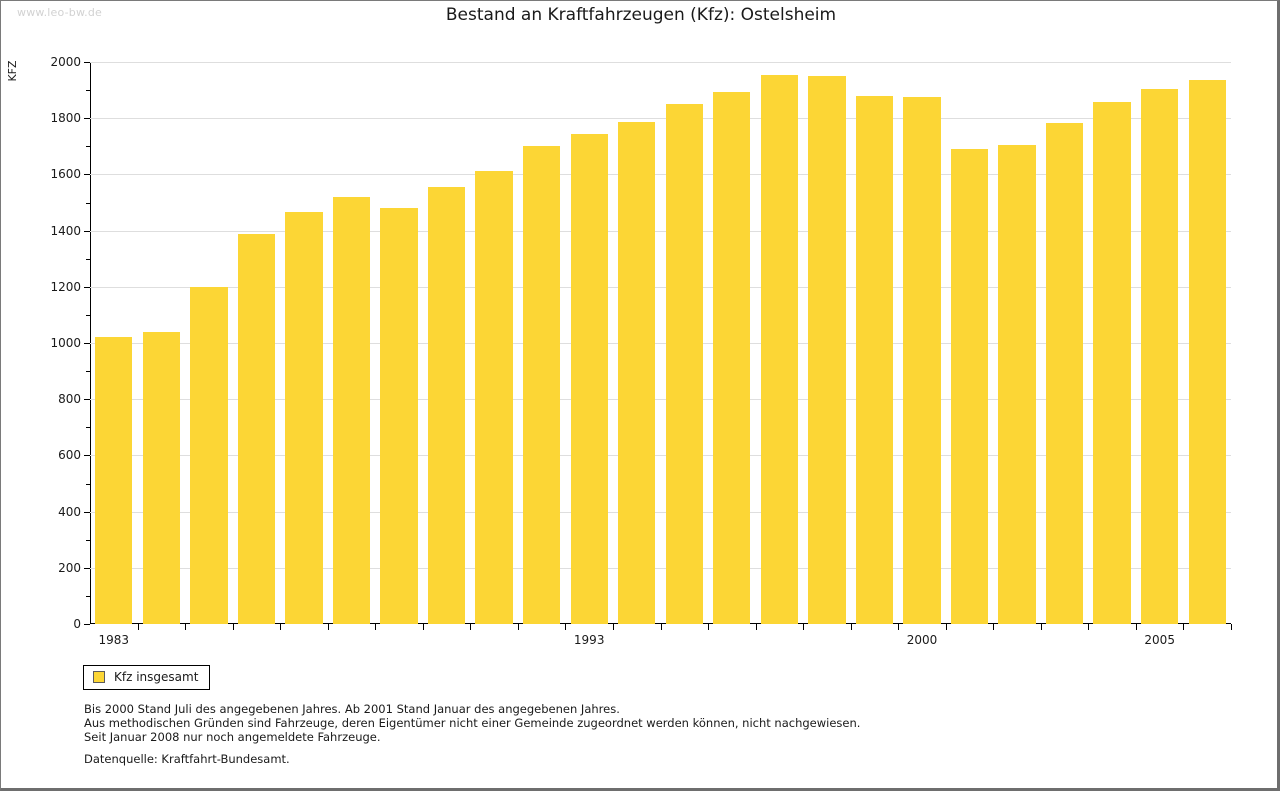  I want to click on y-axis-tick-label: 800, so click(69, 399).